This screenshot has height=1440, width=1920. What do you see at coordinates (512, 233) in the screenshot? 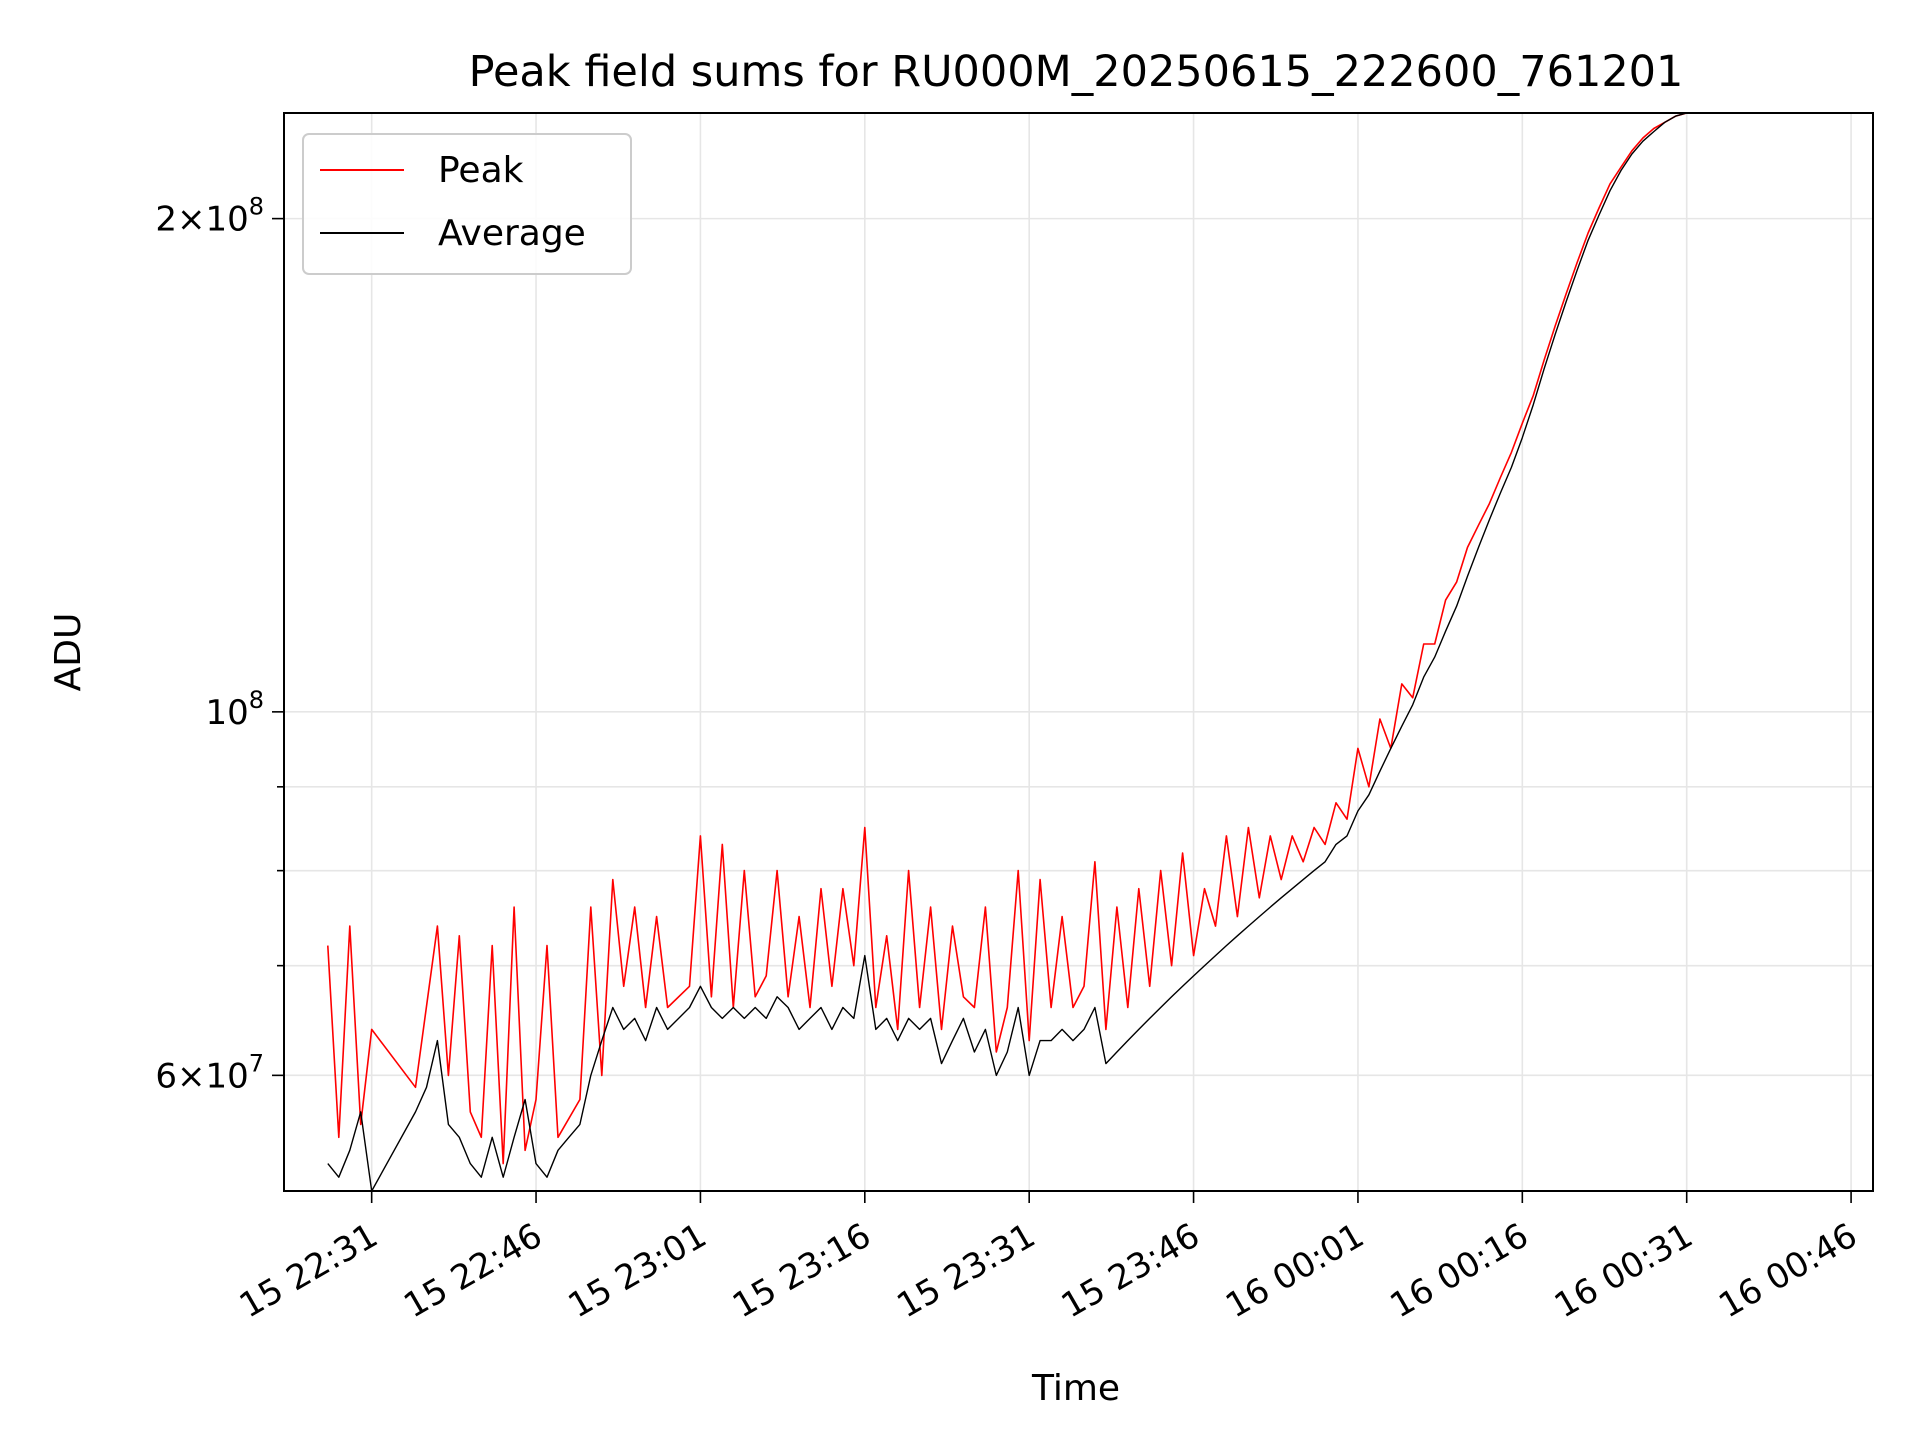
I see `legend-label-average: Average` at bounding box center [512, 233].